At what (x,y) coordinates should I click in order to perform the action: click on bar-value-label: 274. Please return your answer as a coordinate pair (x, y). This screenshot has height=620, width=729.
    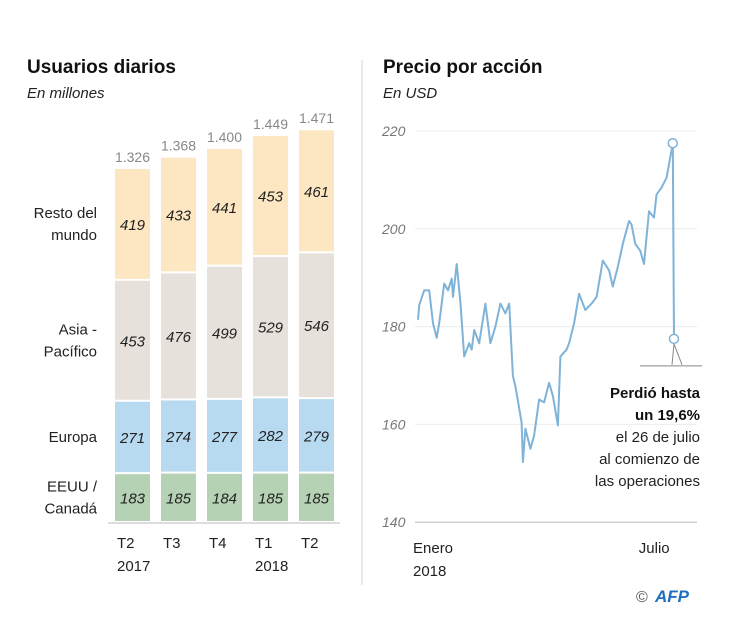
    Looking at the image, I should click on (178, 437).